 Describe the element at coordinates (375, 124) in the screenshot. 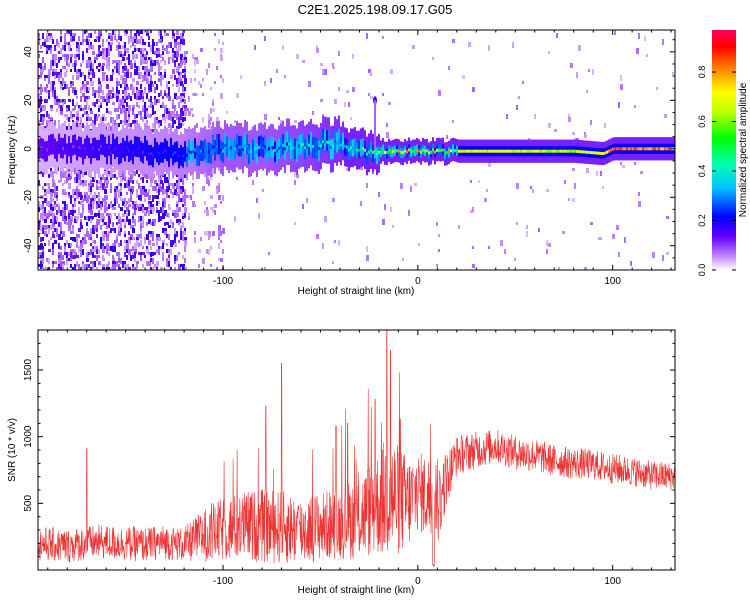

I see `heatmap-spike-trail` at that location.